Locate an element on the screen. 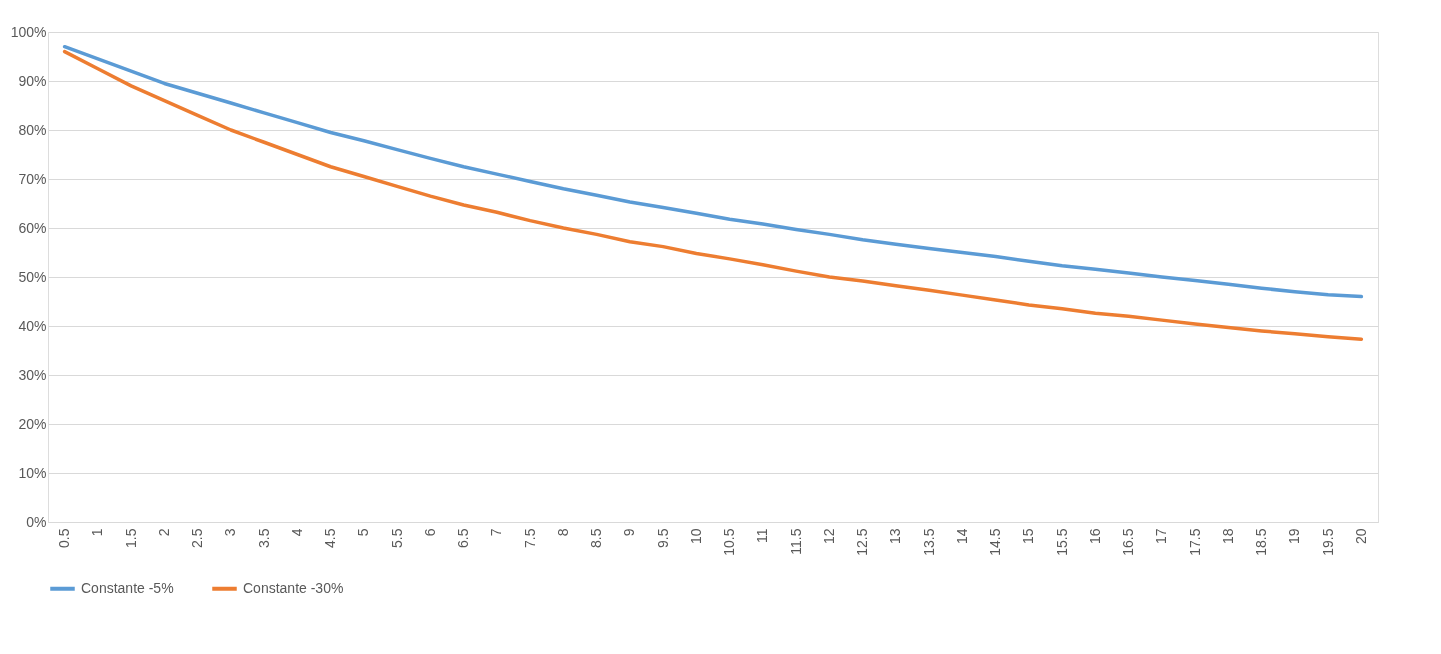  y-tick-label: 50% is located at coordinates (32, 276).